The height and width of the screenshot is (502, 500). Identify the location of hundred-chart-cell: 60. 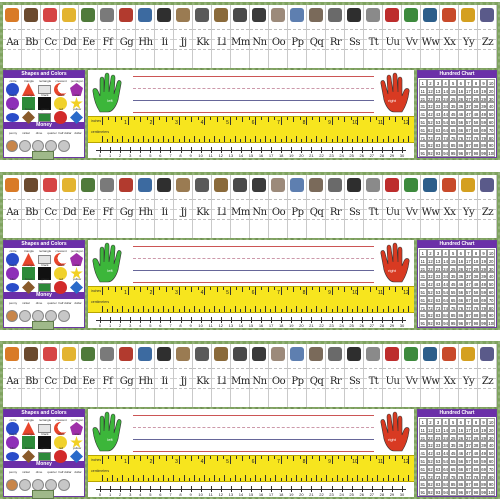
(491, 122).